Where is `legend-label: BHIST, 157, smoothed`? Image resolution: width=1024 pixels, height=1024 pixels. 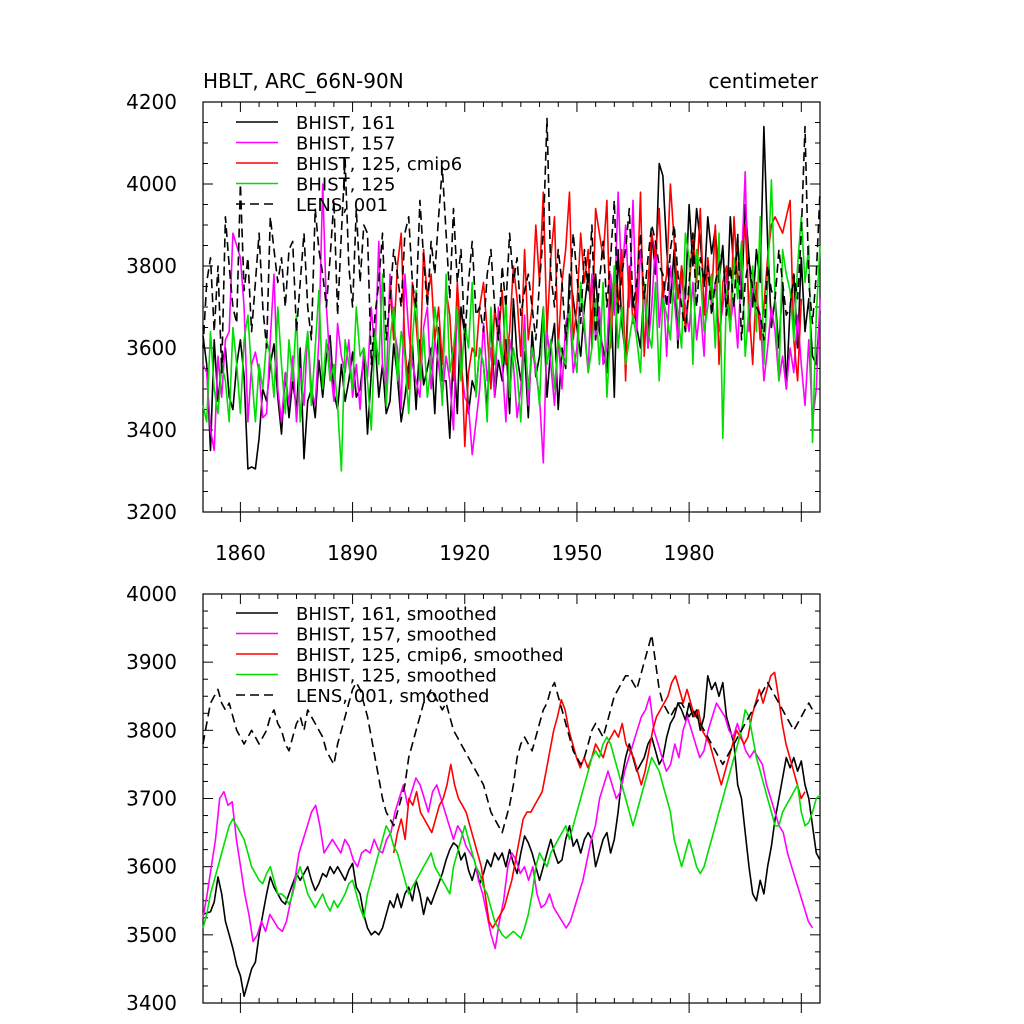 legend-label: BHIST, 157, smoothed is located at coordinates (396, 635).